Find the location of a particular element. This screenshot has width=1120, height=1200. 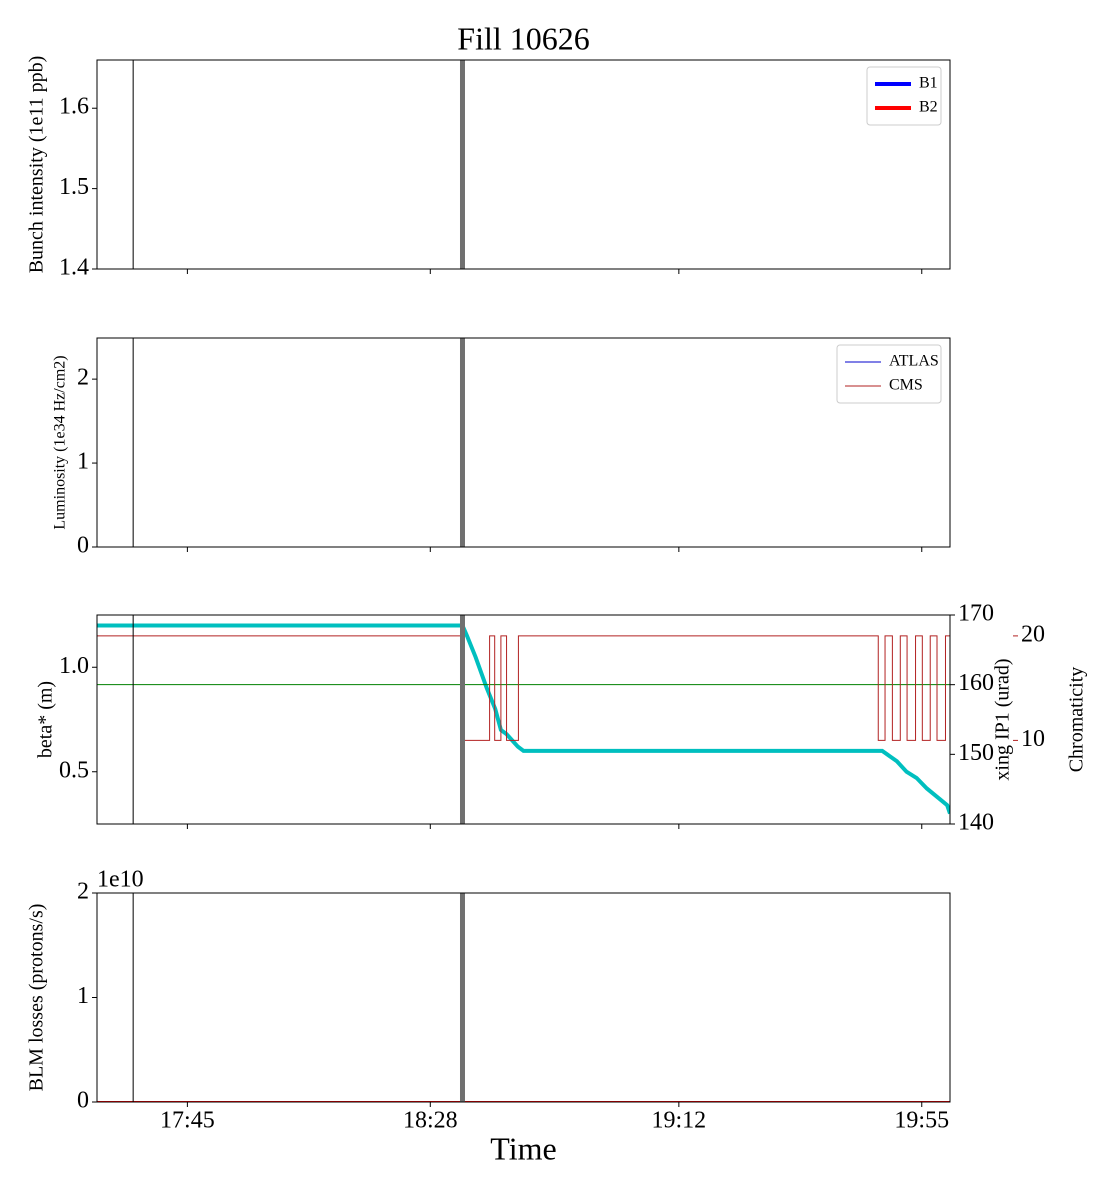

y2-axis-label: xing IP1 (urad) is located at coordinates (1003, 719).